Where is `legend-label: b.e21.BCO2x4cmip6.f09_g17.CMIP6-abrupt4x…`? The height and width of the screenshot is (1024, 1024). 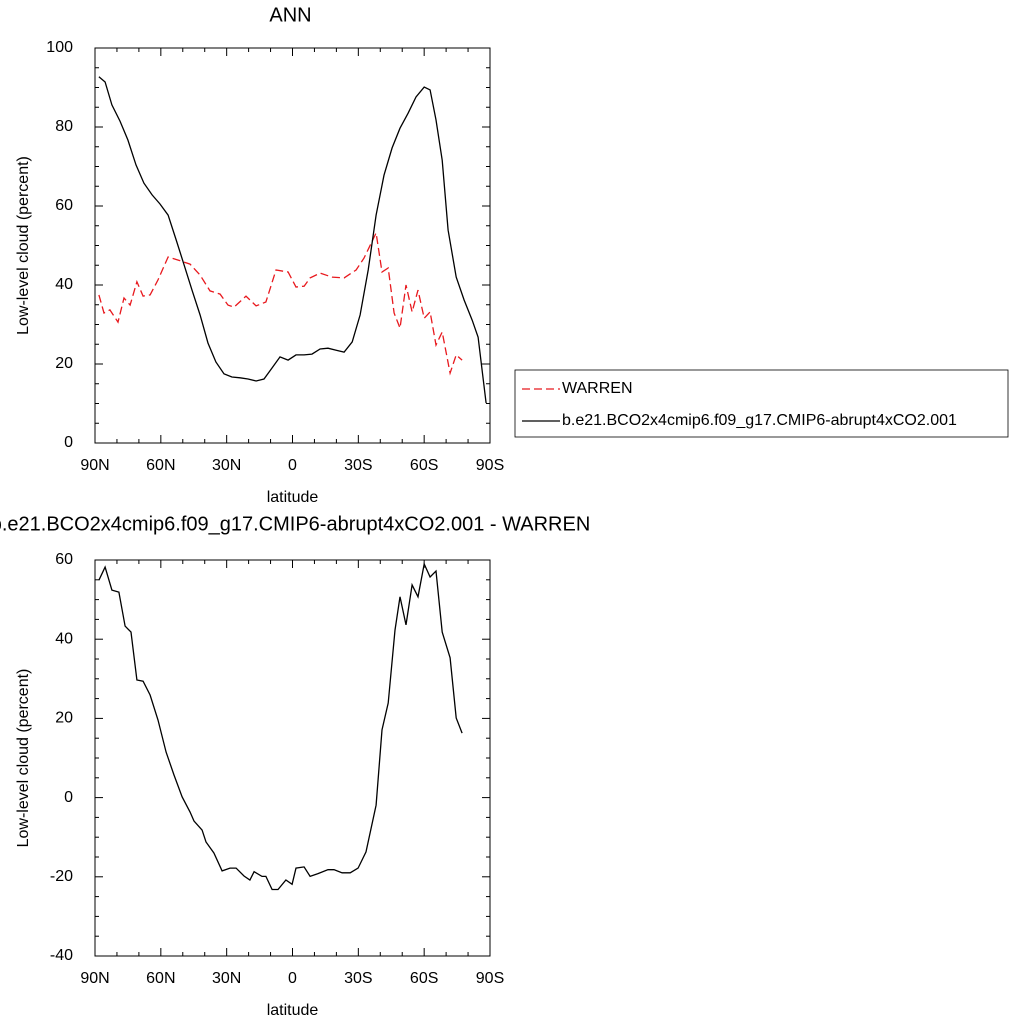 legend-label: b.e21.BCO2x4cmip6.f09_g17.CMIP6-abrupt4x… is located at coordinates (759, 420).